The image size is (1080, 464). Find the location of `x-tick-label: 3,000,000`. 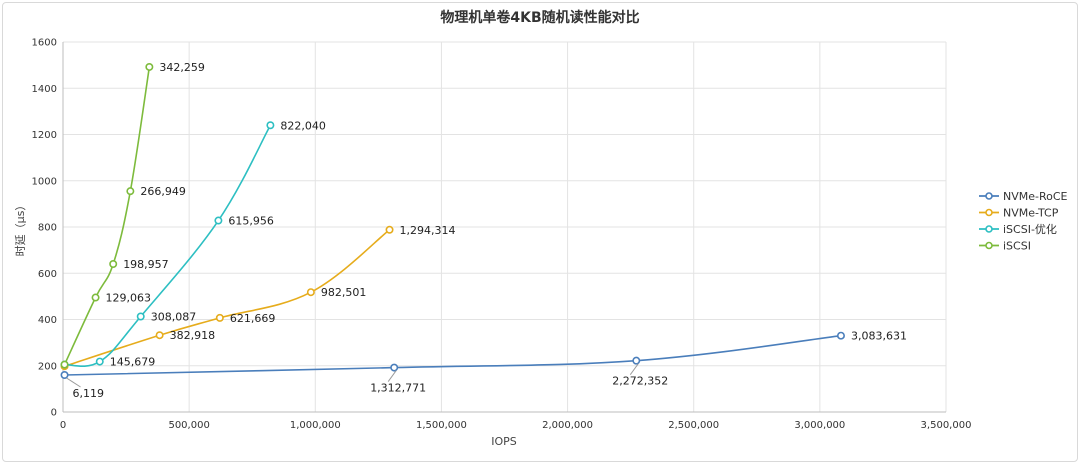

x-tick-label: 3,000,000 is located at coordinates (819, 425).